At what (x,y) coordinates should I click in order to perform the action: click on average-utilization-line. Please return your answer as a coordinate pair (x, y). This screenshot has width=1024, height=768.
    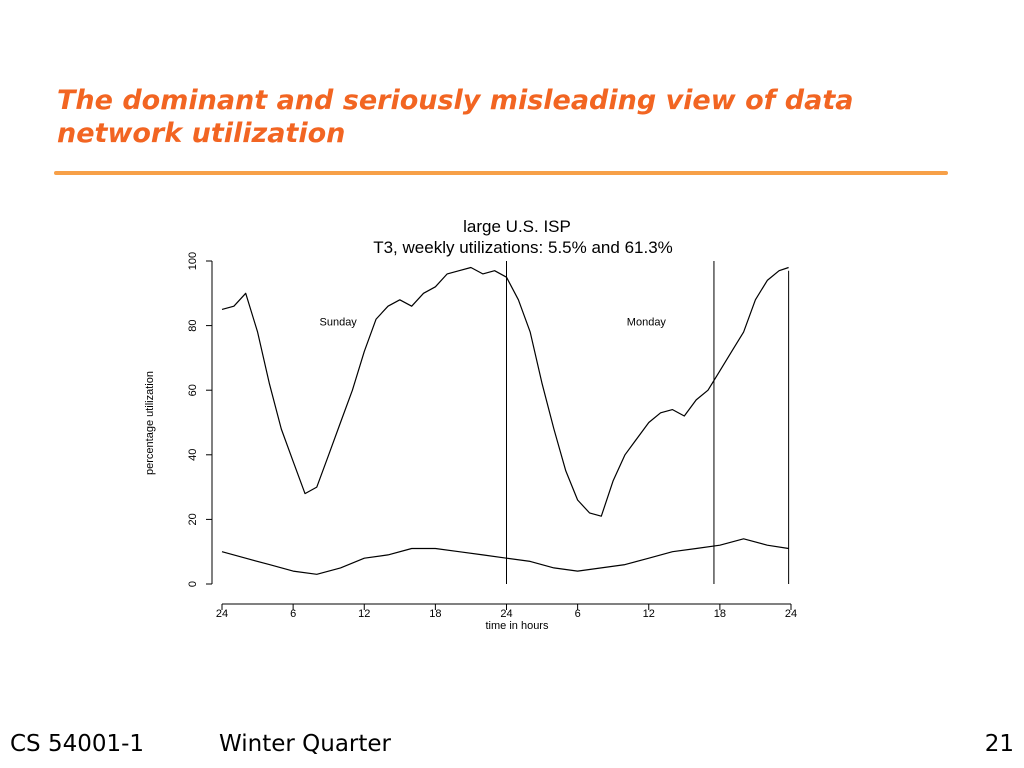
    Looking at the image, I should click on (505, 556).